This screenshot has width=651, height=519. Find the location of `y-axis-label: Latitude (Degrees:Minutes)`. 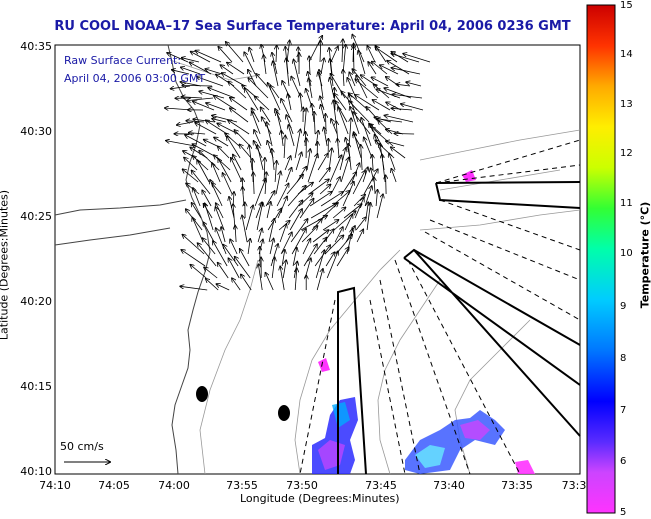

y-axis-label: Latitude (Degrees:Minutes) is located at coordinates (5, 265).